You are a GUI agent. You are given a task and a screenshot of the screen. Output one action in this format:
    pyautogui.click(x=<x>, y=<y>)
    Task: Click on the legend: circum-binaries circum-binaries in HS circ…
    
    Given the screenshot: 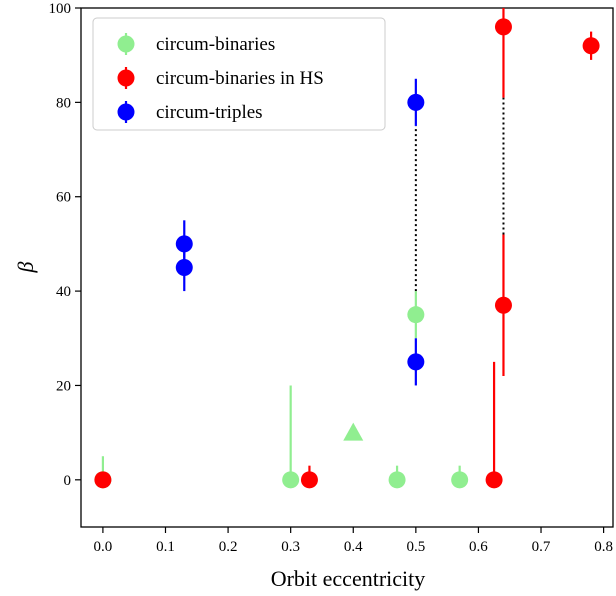 What is the action you would take?
    pyautogui.click(x=239, y=74)
    